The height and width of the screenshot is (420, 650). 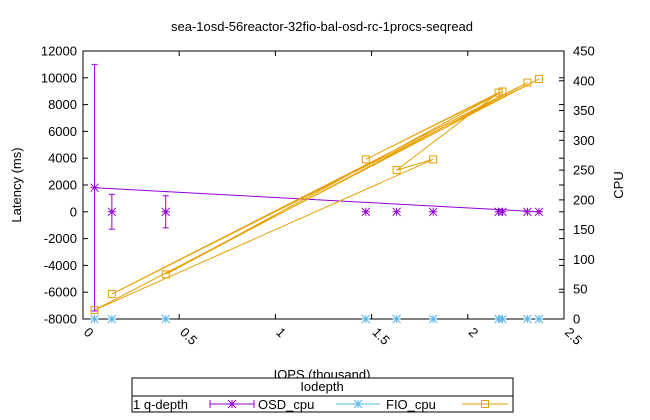 What do you see at coordinates (584, 199) in the screenshot?
I see `y2-tick-label: 200` at bounding box center [584, 199].